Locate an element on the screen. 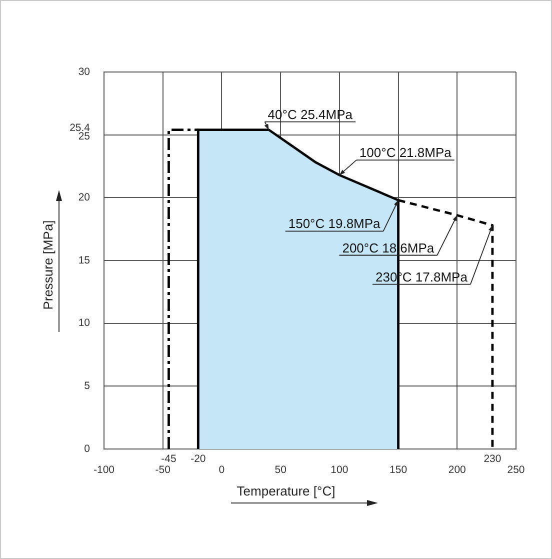 The image size is (552, 559). y-tick-label: 20 is located at coordinates (84, 198).